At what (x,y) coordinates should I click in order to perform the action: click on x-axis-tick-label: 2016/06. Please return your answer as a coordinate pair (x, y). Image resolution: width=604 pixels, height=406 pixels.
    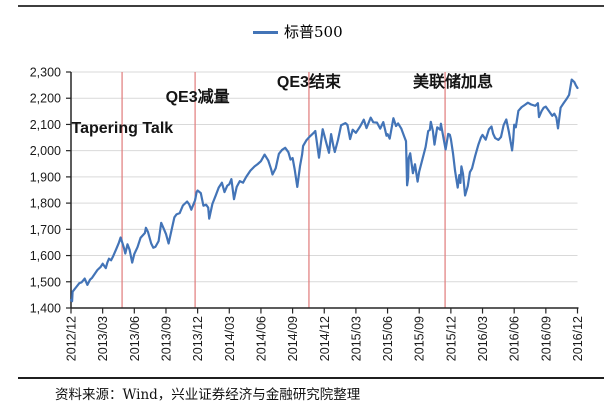
    Looking at the image, I should click on (515, 338).